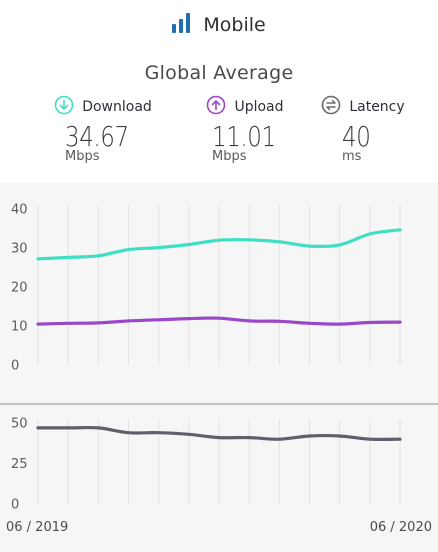 The width and height of the screenshot is (438, 552). I want to click on download-metric: Download 34.67 Mbps, so click(103, 130).